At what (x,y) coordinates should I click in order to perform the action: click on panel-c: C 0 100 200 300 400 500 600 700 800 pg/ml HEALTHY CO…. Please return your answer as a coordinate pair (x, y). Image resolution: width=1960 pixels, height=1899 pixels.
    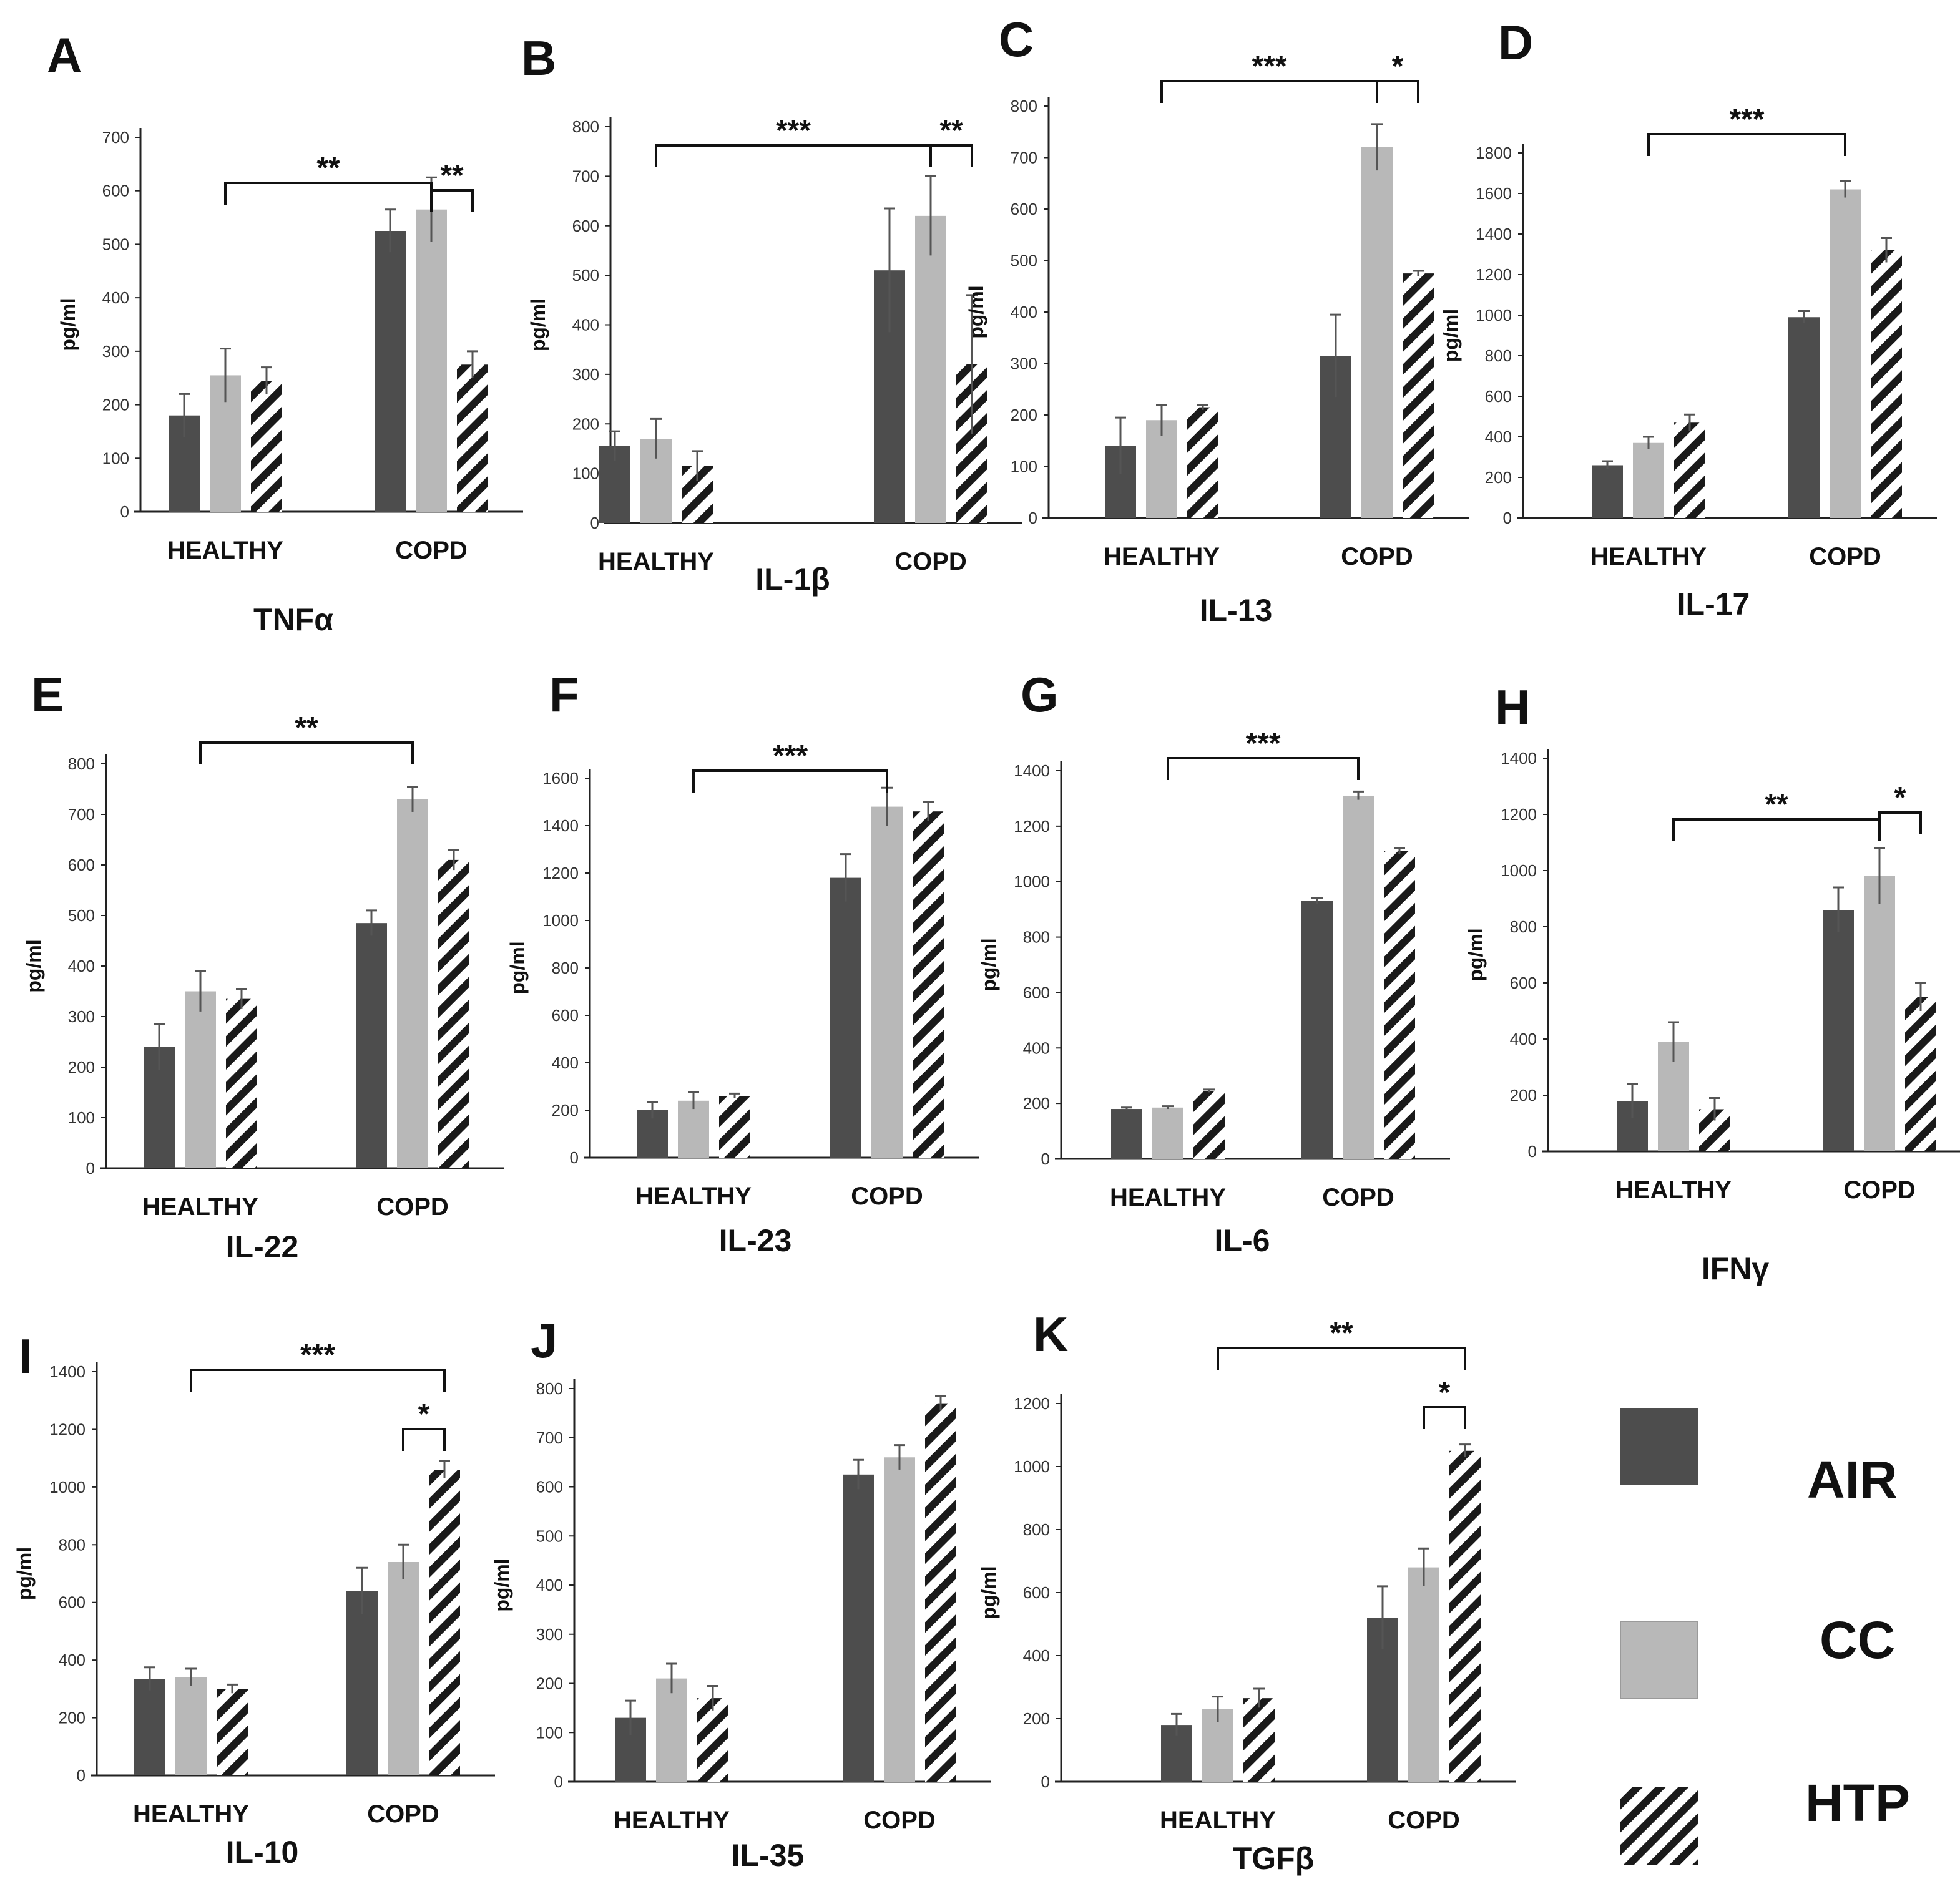
    Looking at the image, I should click on (1217, 320).